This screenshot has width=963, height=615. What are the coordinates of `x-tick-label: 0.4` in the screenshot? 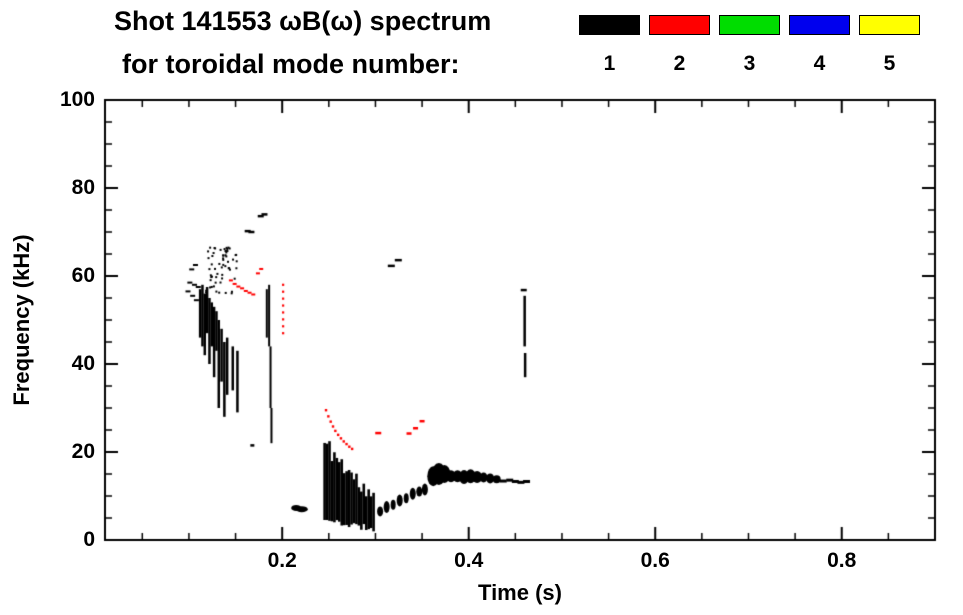 It's located at (469, 560).